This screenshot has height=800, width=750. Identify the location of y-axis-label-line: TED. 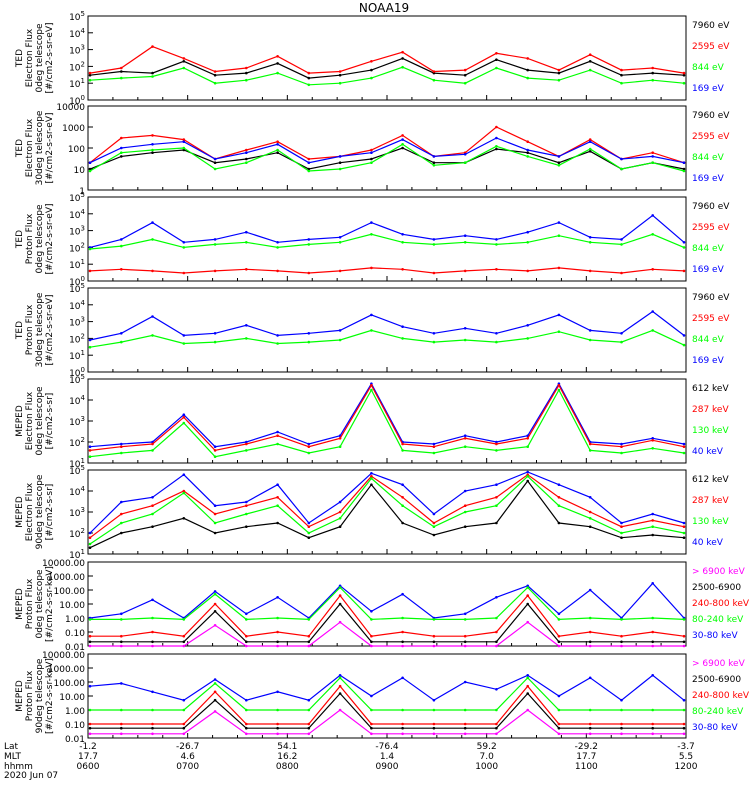
(20, 239).